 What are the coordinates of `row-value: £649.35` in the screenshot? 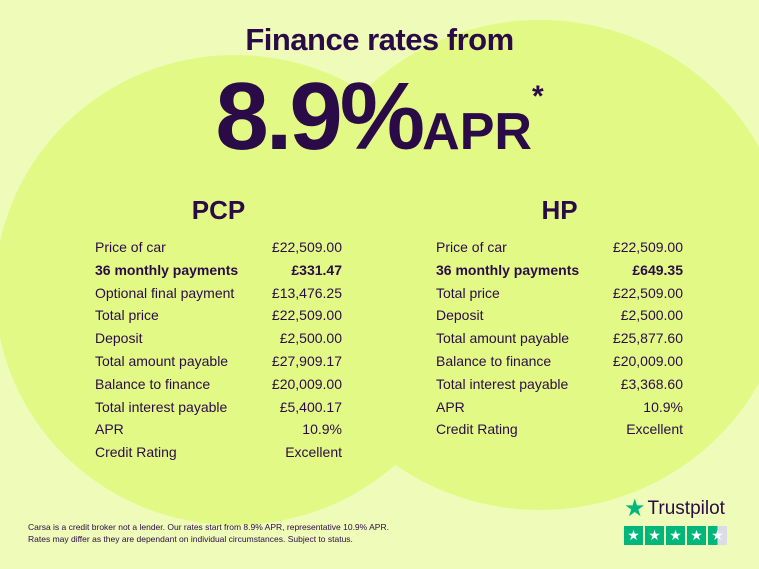 It's located at (657, 269).